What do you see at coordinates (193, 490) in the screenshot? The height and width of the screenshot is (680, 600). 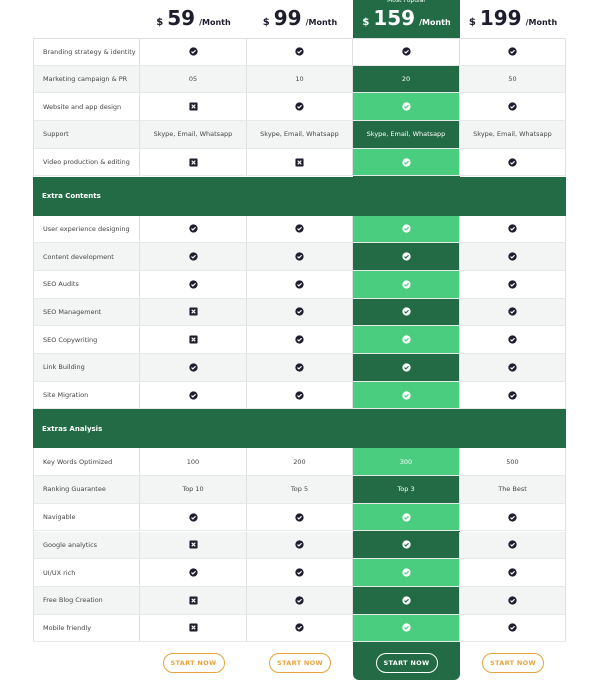 I see `feature-cell: Top 10` at bounding box center [193, 490].